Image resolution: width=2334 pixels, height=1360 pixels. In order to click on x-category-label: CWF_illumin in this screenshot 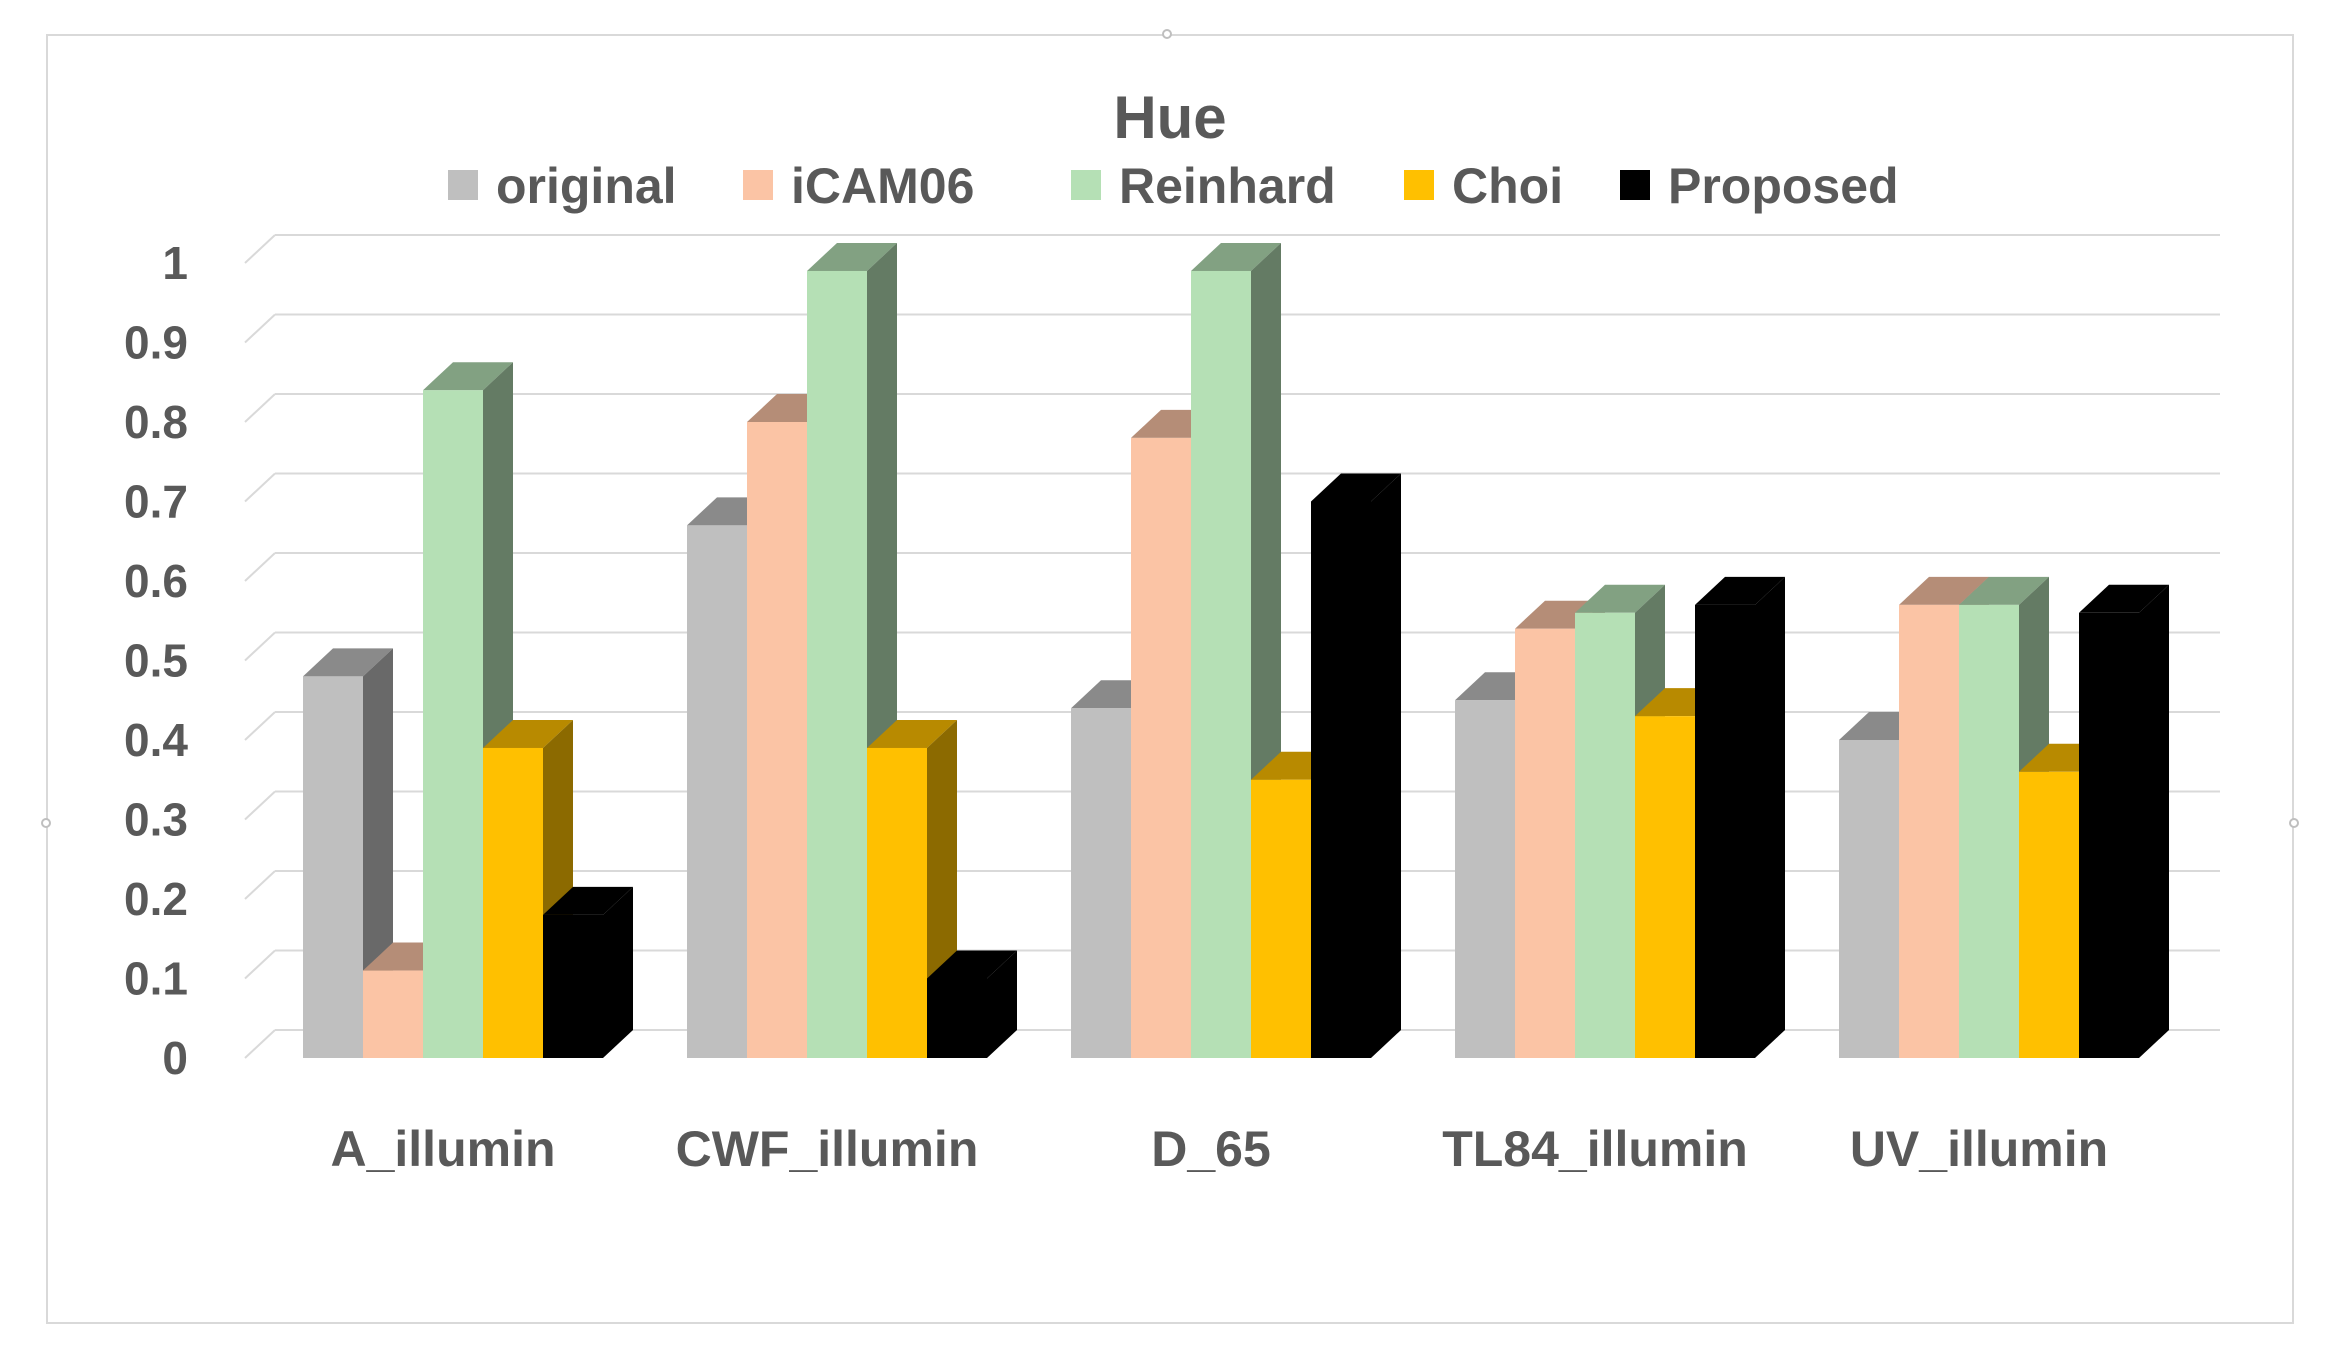, I will do `click(827, 1149)`.